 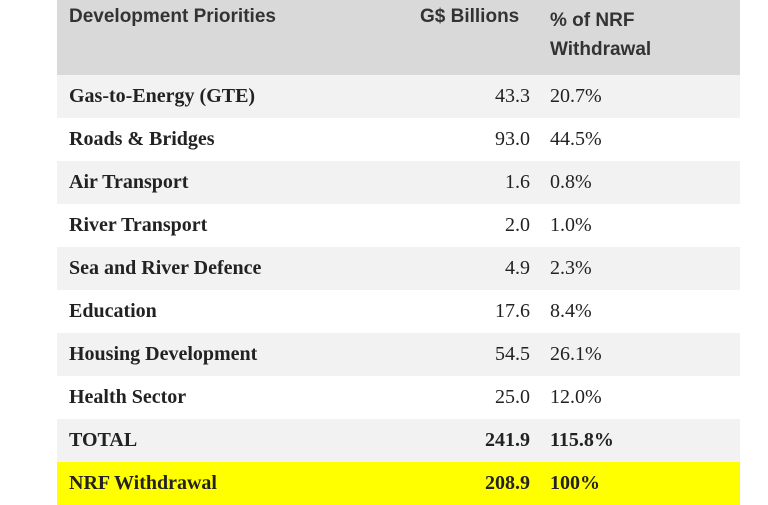 What do you see at coordinates (143, 483) in the screenshot?
I see `nrf-label: NRF Withdrawal` at bounding box center [143, 483].